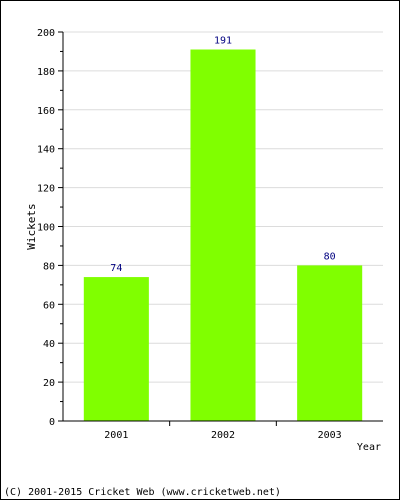 The height and width of the screenshot is (504, 400). What do you see at coordinates (46, 33) in the screenshot?
I see `y-tick-label-200: 200` at bounding box center [46, 33].